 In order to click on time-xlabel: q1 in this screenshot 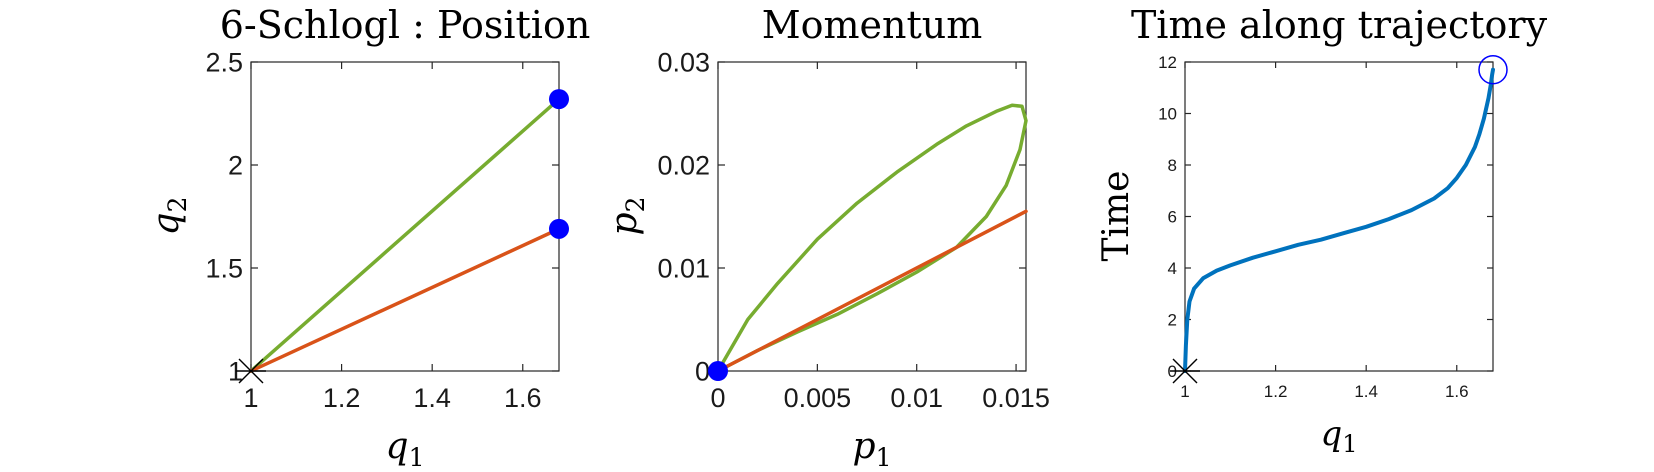, I will do `click(1338, 436)`.